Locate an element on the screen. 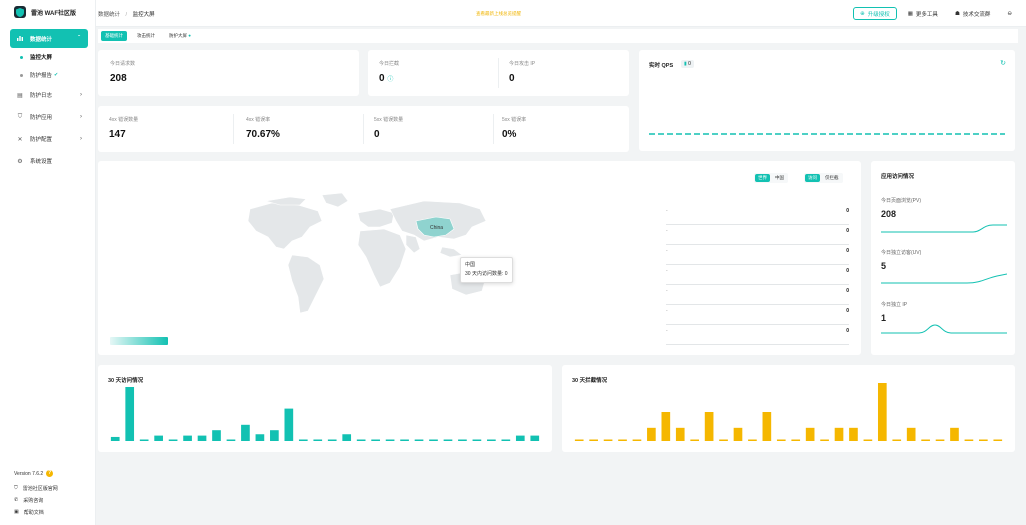  sidebar-subitem-label: 防护报告 is located at coordinates (41, 76).